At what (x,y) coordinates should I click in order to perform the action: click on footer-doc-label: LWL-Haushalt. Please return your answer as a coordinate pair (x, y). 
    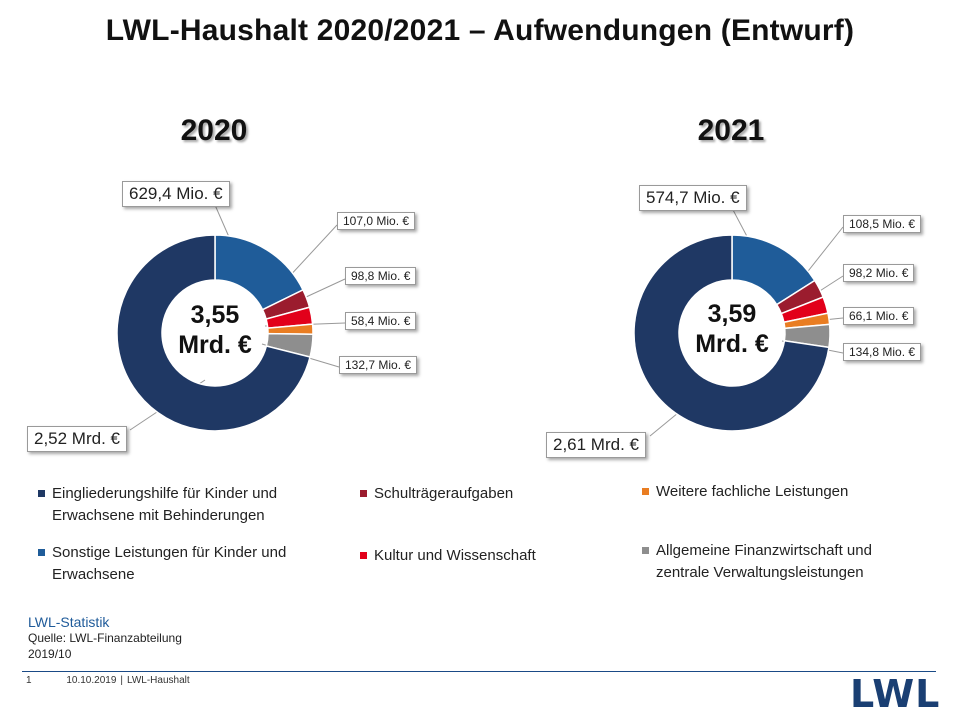
    Looking at the image, I should click on (158, 680).